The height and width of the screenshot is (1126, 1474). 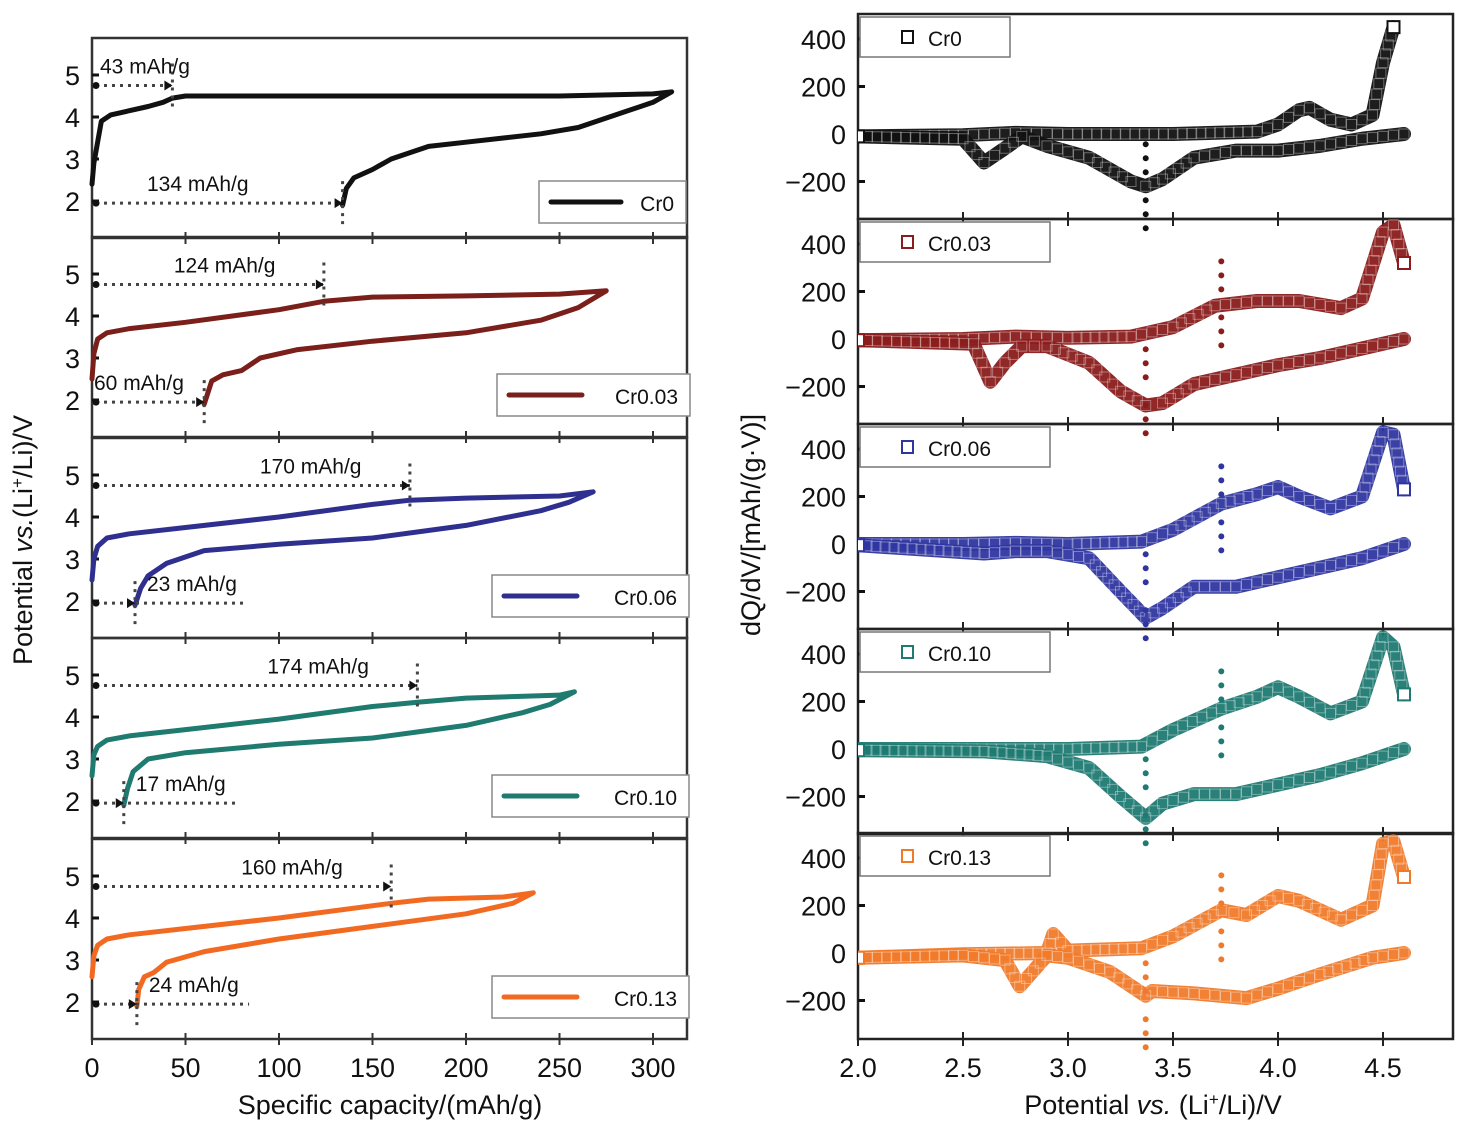 I want to click on annotation-arrow-tail, so click(x=96, y=203).